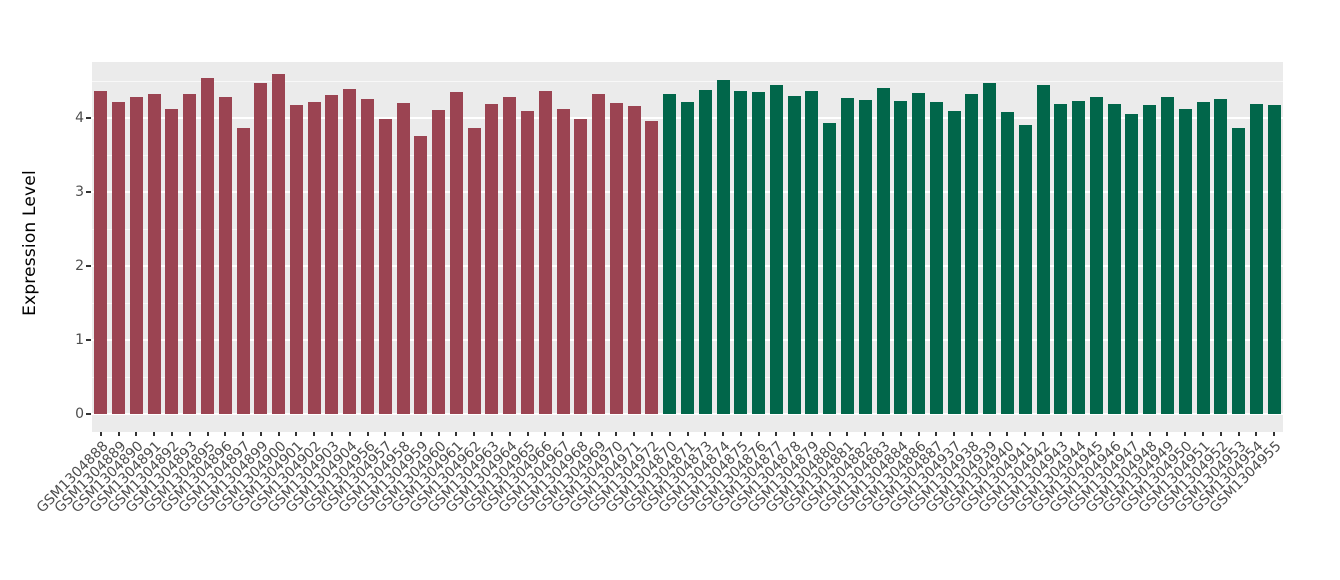 The image size is (1340, 580). I want to click on y-tick-label: 2, so click(79, 266).